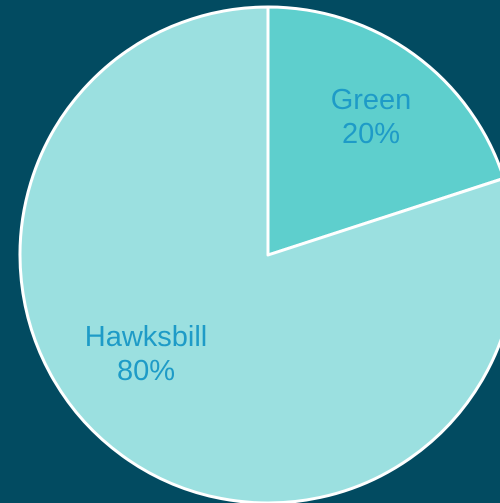  What do you see at coordinates (146, 354) in the screenshot?
I see `slice-label-hawksbill: Hawksbill 80%` at bounding box center [146, 354].